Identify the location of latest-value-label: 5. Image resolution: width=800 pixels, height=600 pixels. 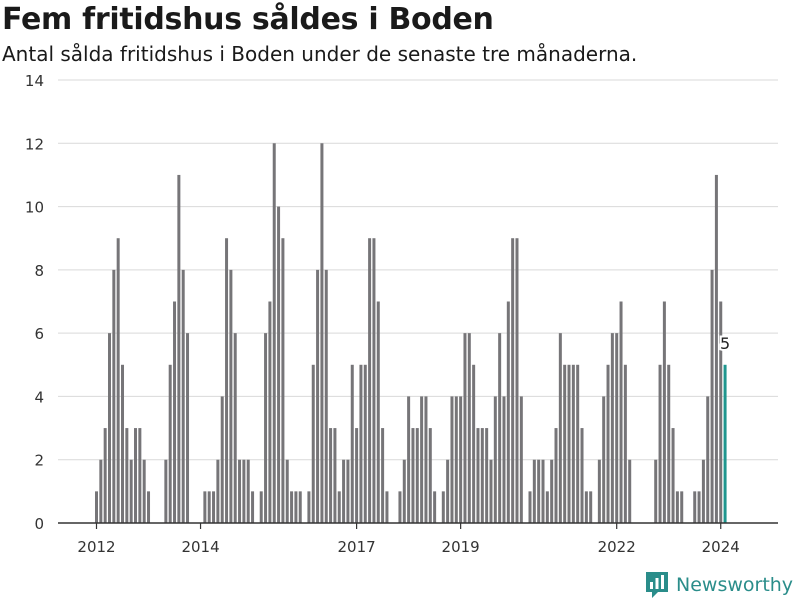
(725, 343).